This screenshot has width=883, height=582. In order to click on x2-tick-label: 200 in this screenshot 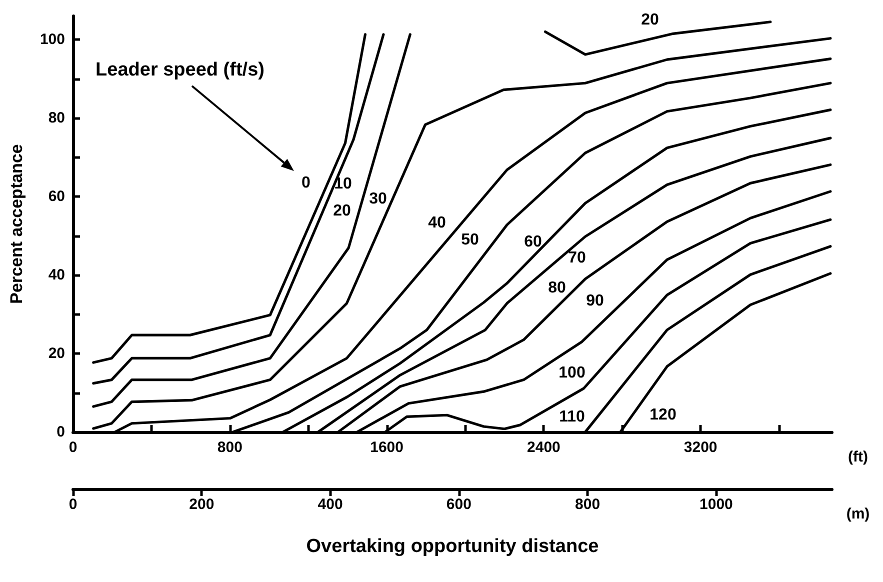, I will do `click(201, 504)`.